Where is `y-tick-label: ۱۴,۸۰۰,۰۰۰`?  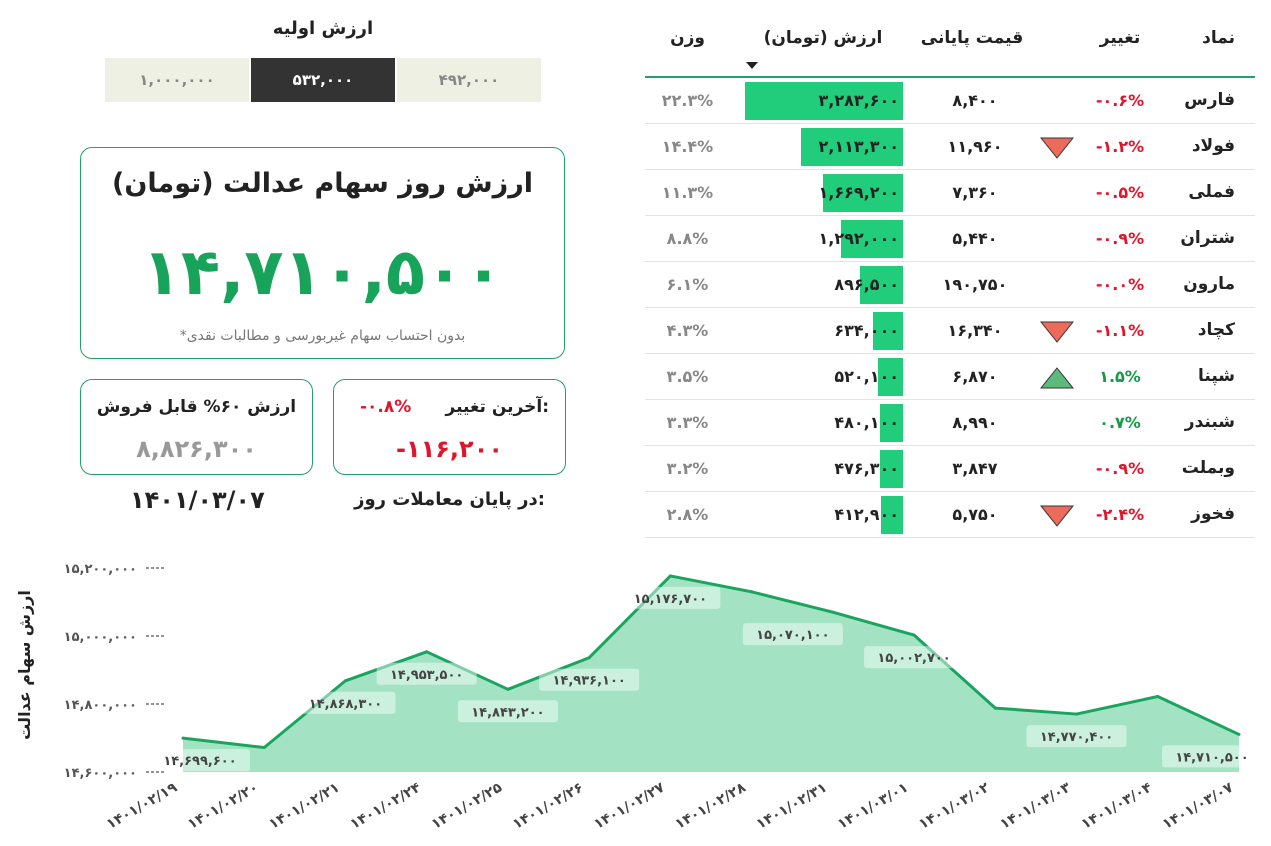 y-tick-label: ۱۴,۸۰۰,۰۰۰ is located at coordinates (100, 705).